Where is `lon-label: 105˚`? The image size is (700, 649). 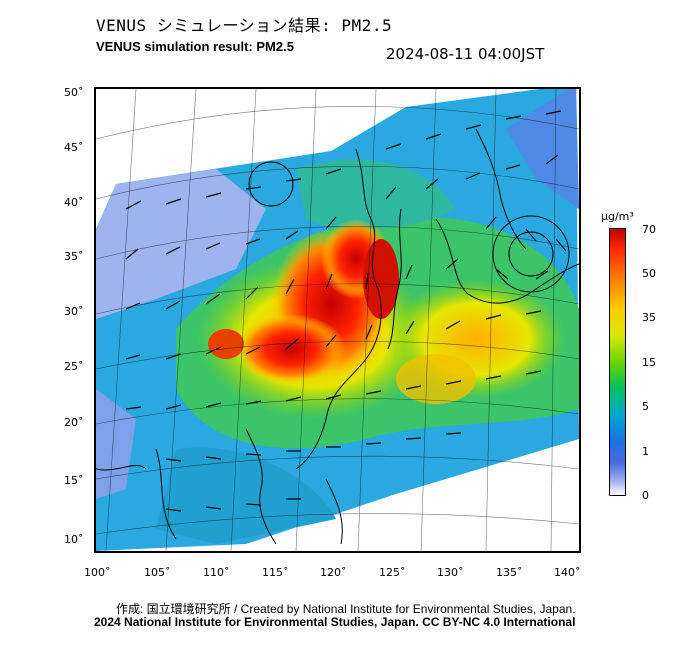
lon-label: 105˚ is located at coordinates (157, 572).